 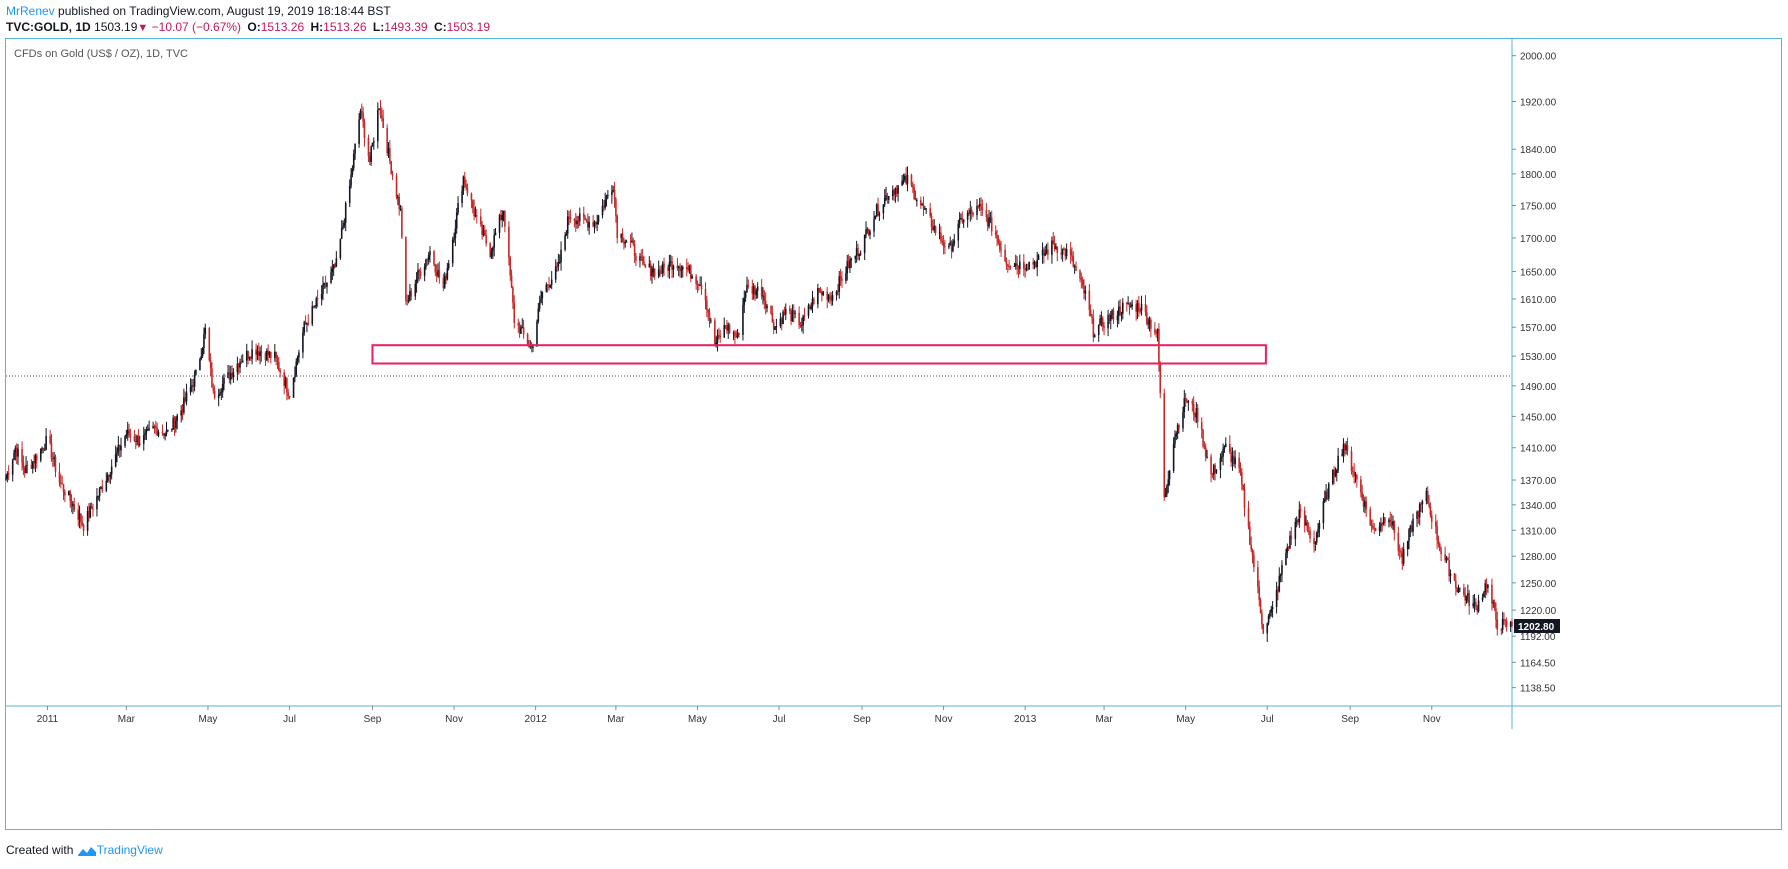 What do you see at coordinates (129, 850) in the screenshot?
I see `tradingview-brand: TradingView` at bounding box center [129, 850].